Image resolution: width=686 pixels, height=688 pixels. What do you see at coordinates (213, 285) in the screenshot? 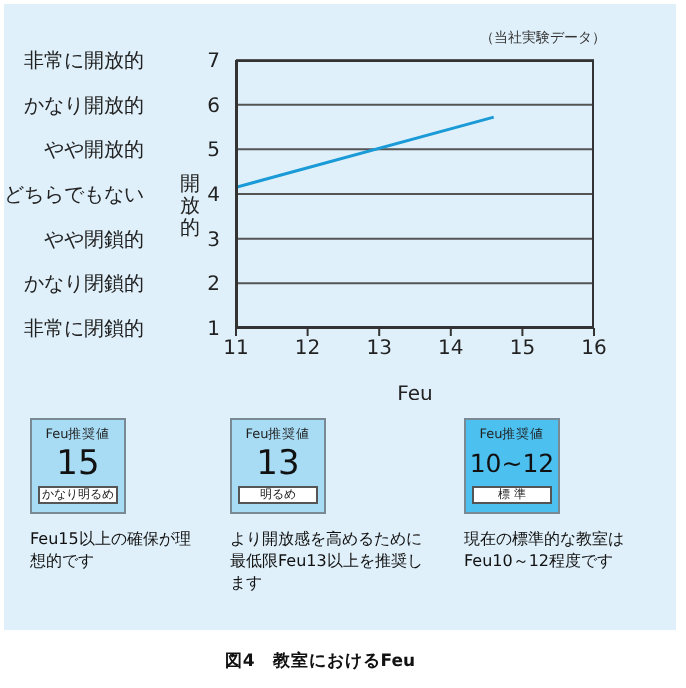
I see `y-tick-label: 2` at bounding box center [213, 285].